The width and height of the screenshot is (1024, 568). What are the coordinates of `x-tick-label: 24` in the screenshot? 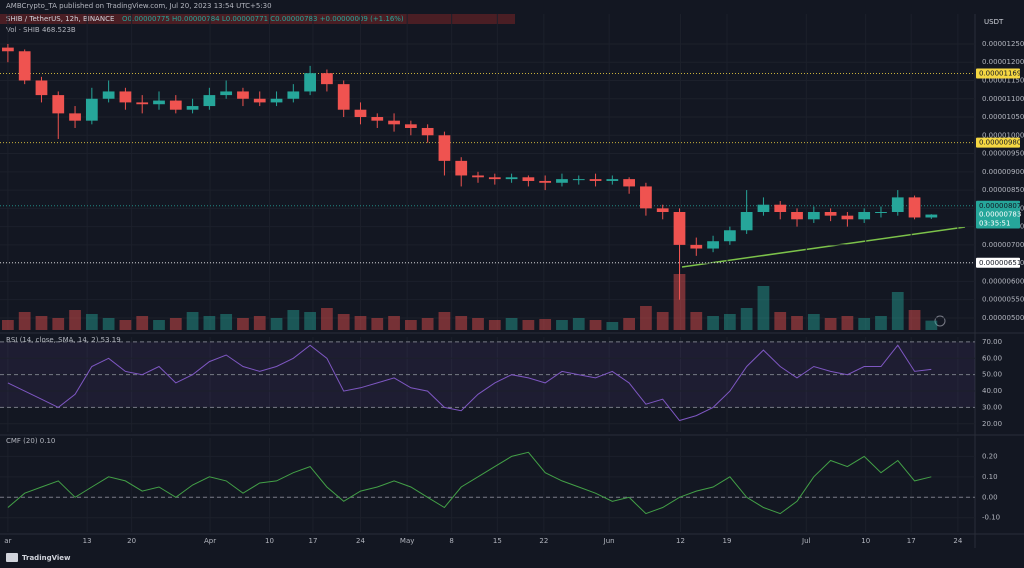 It's located at (360, 541).